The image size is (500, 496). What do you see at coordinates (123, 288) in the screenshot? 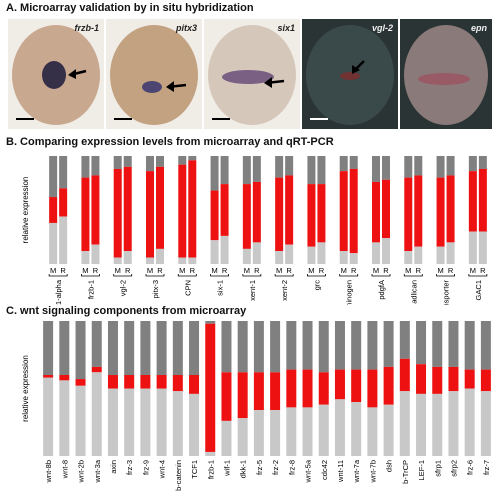
I see `category-label: vgl-2` at bounding box center [123, 288].